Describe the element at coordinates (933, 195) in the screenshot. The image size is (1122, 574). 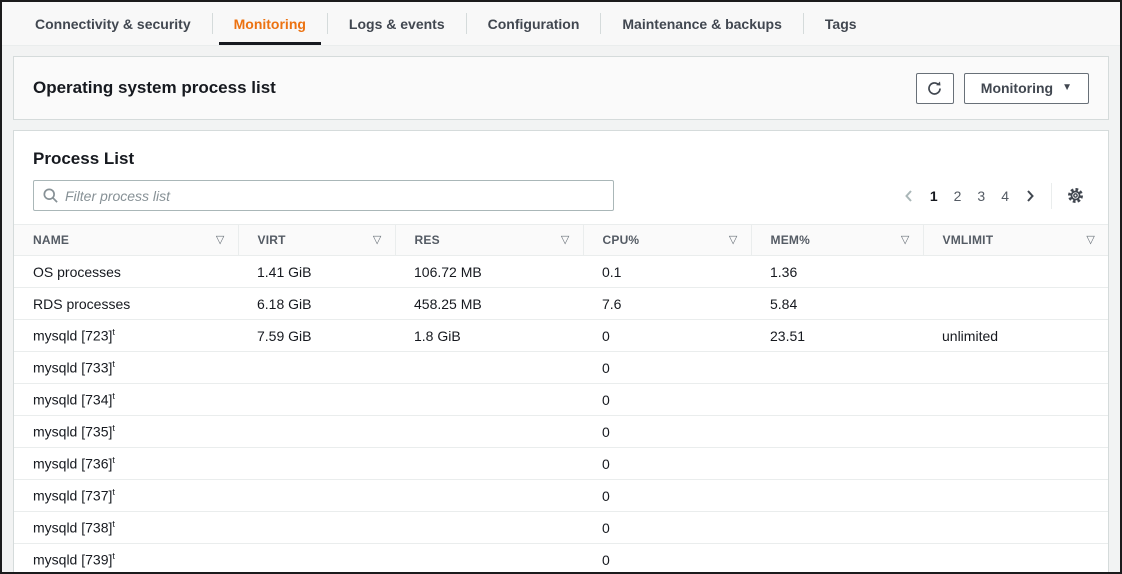
I see `page-button-1: 1` at that location.